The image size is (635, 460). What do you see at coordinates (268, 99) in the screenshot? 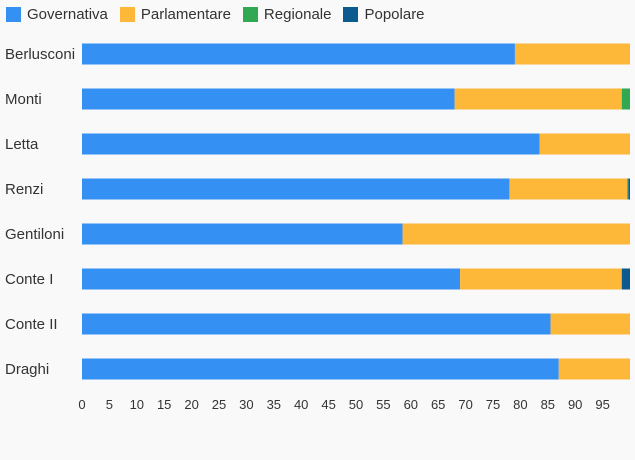
I see `bar-monti-governativa` at bounding box center [268, 99].